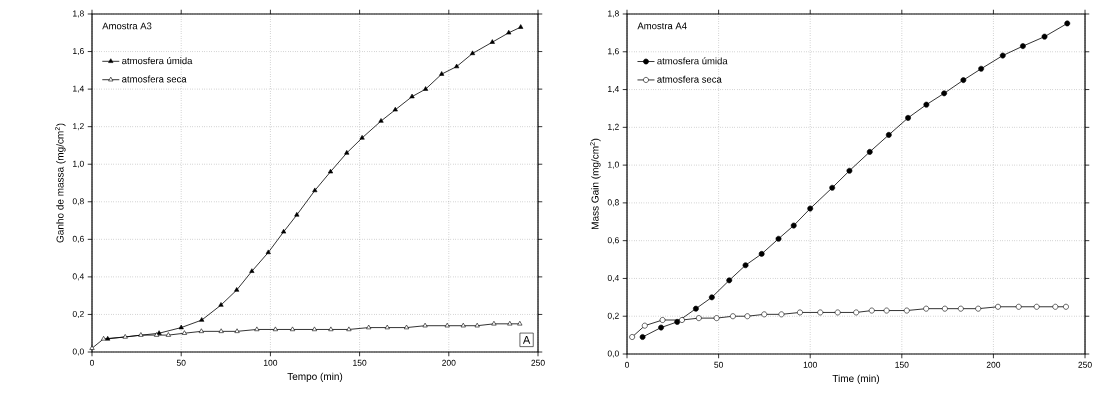  Describe the element at coordinates (526, 340) in the screenshot. I see `annotation: A` at that location.